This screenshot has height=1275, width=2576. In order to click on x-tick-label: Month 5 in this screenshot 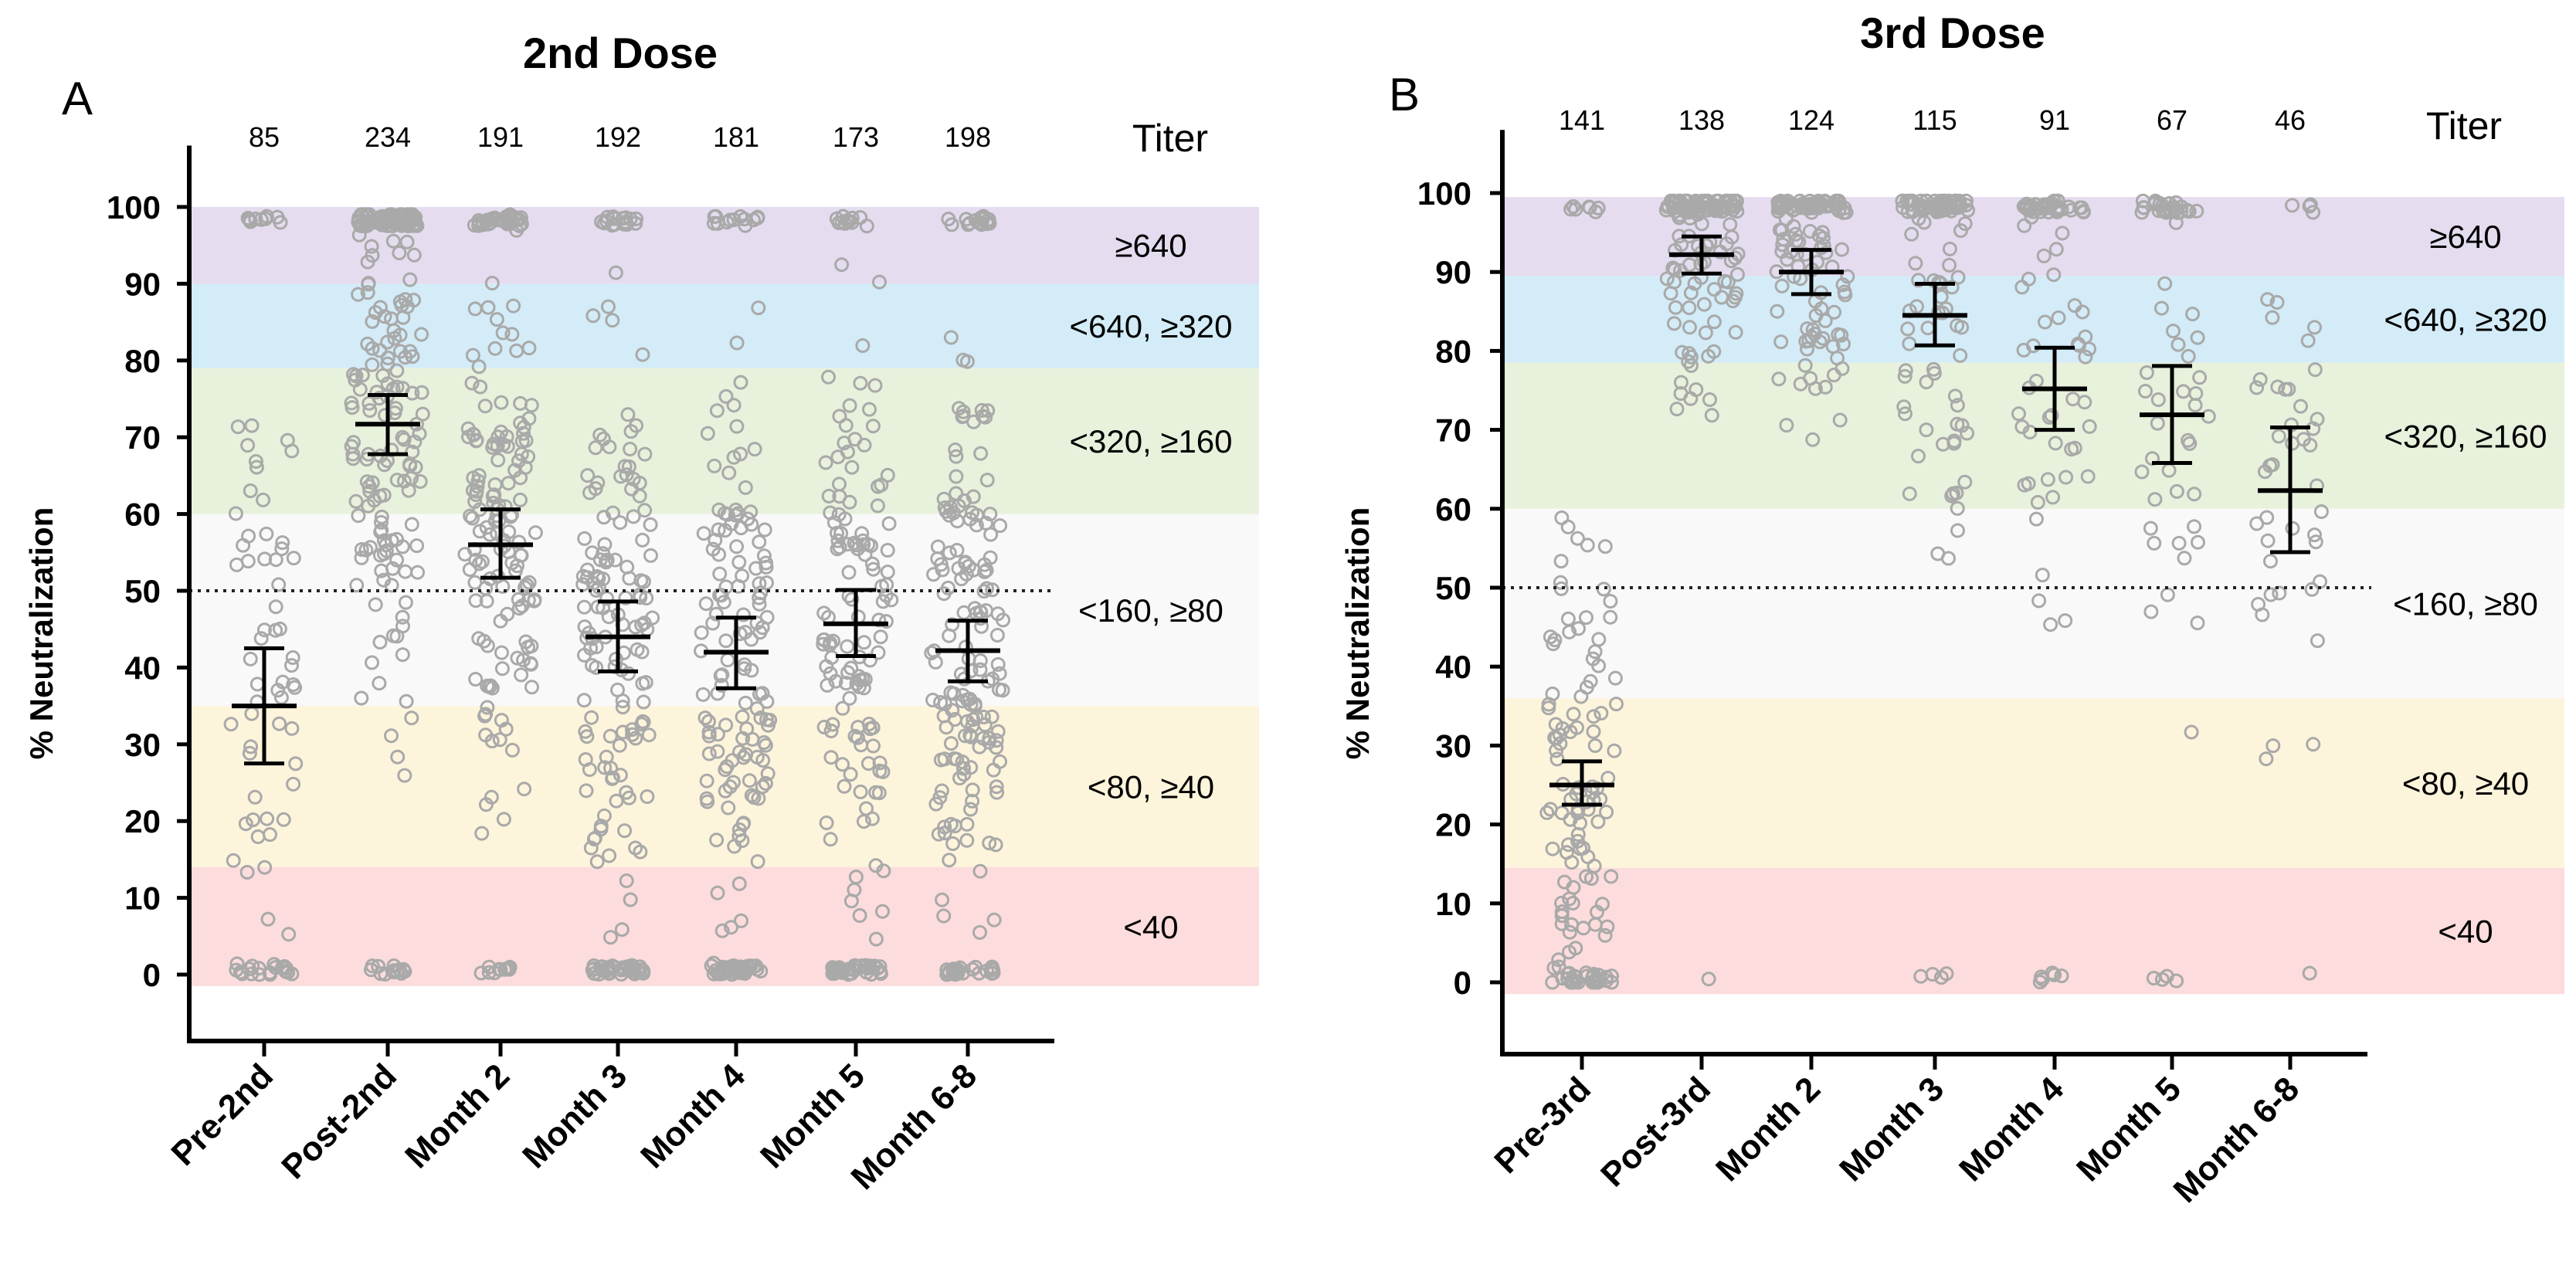, I will do `click(2128, 1129)`.